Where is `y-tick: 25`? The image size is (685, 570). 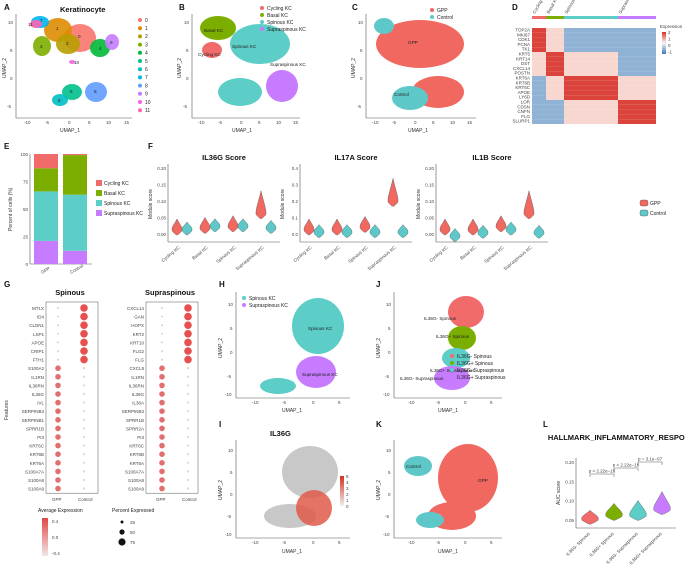
y-tick: 25 is located at coordinates (26, 237).